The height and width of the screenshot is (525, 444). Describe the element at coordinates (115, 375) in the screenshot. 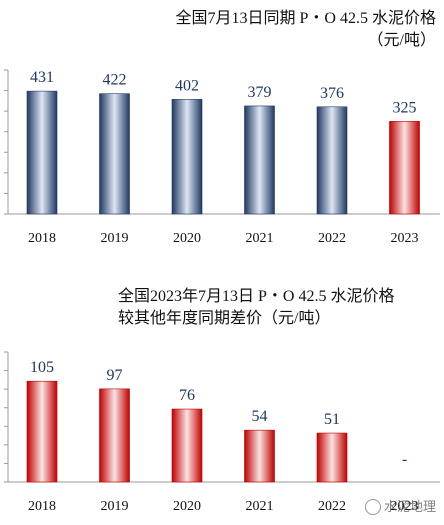

I see `data-label-2019: 97` at that location.